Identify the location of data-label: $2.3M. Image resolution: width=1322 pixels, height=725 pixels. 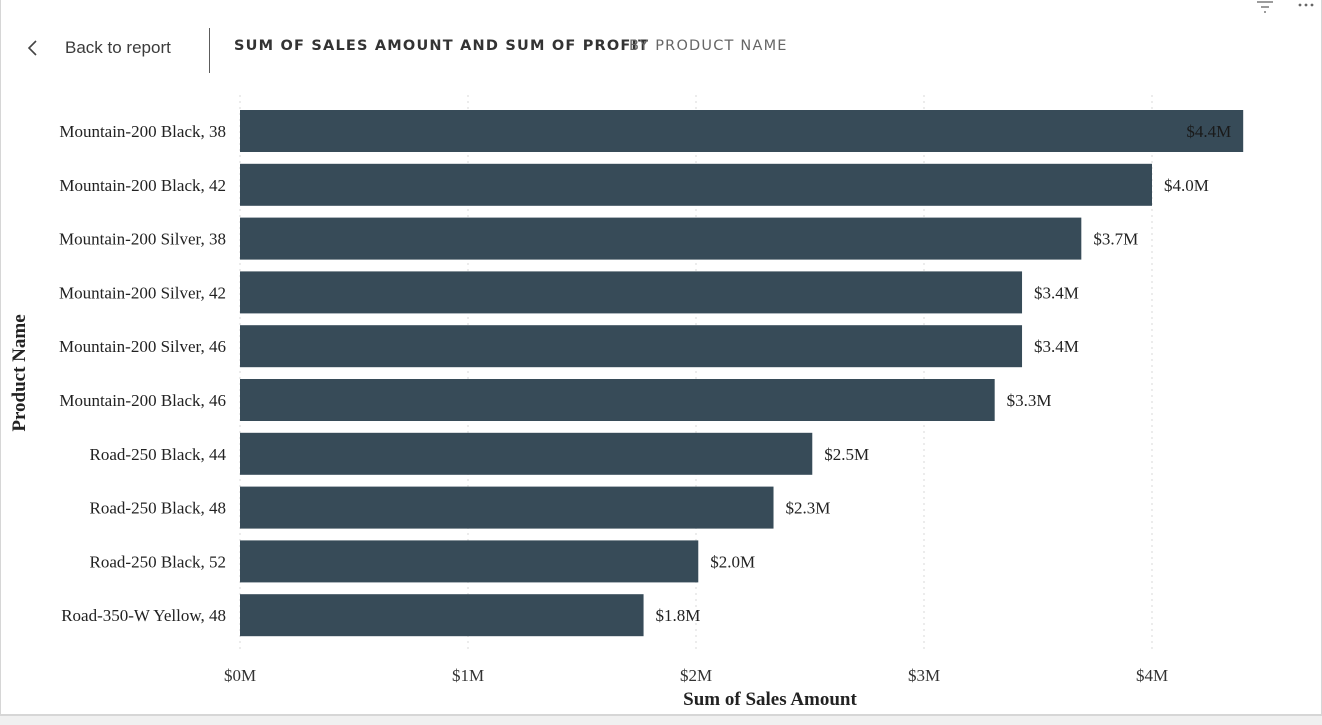
(808, 508).